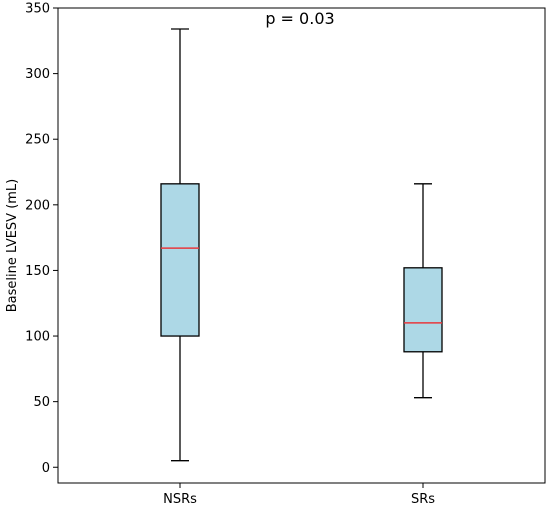 Image resolution: width=550 pixels, height=507 pixels. What do you see at coordinates (12, 246) in the screenshot?
I see `y-axis-label: Baseline LVESV (mL)` at bounding box center [12, 246].